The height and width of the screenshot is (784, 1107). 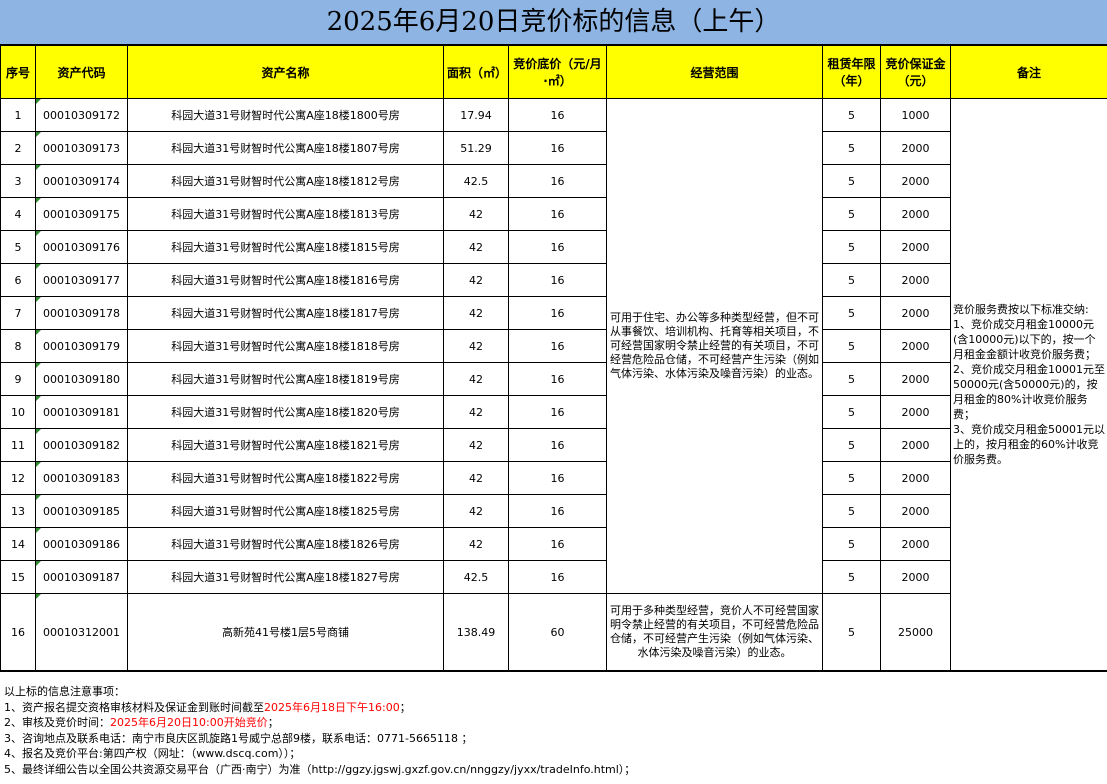 I want to click on asset-code: 00010309176, so click(x=81, y=247).